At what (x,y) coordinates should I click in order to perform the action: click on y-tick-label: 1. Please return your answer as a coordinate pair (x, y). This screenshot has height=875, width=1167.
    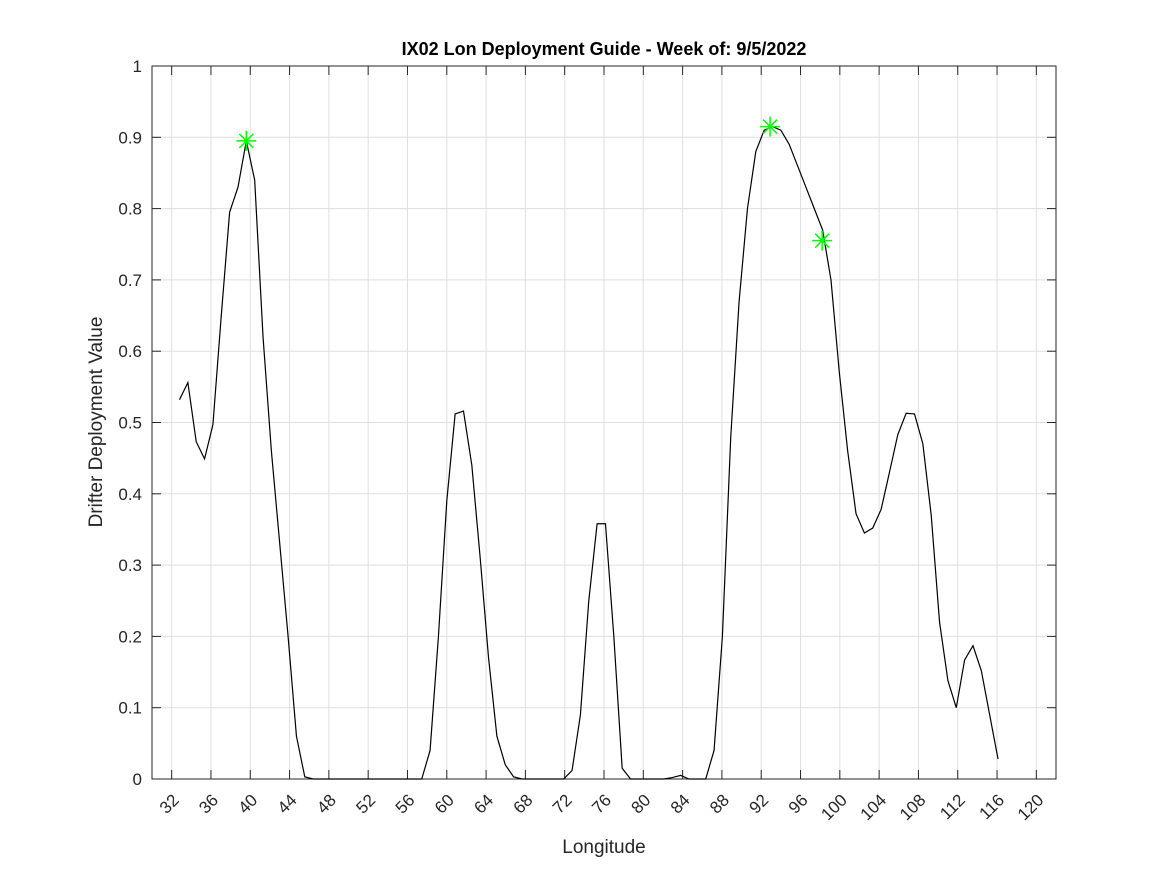
    Looking at the image, I should click on (137, 66).